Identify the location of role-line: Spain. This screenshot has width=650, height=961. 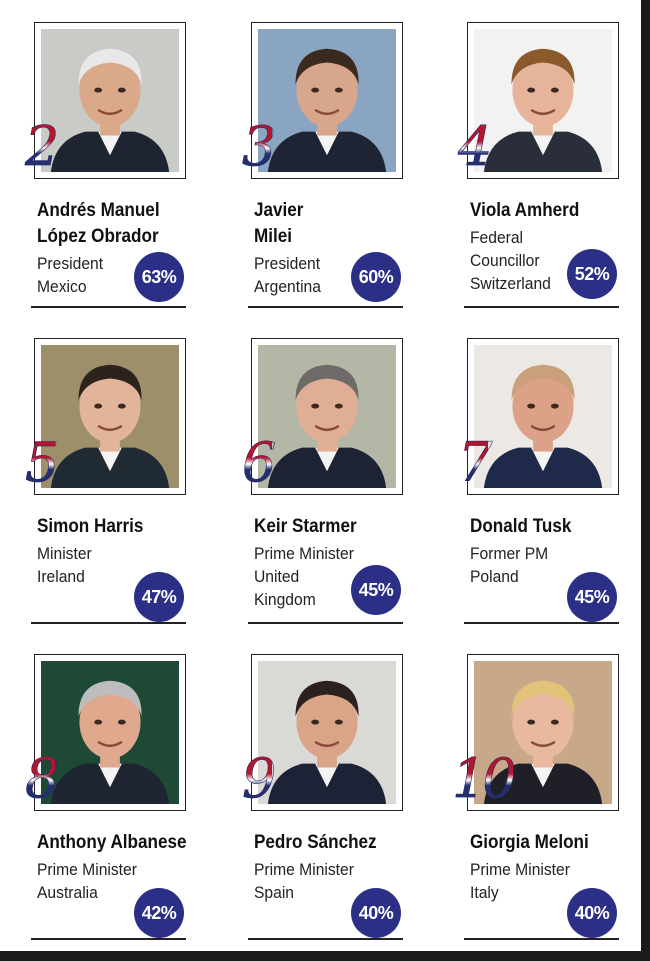
(274, 892).